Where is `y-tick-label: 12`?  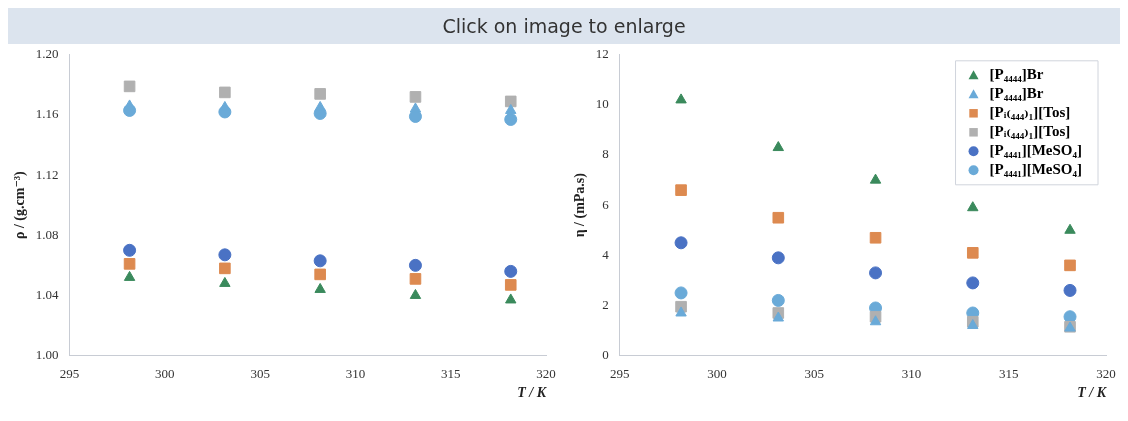
y-tick-label: 12 is located at coordinates (602, 54).